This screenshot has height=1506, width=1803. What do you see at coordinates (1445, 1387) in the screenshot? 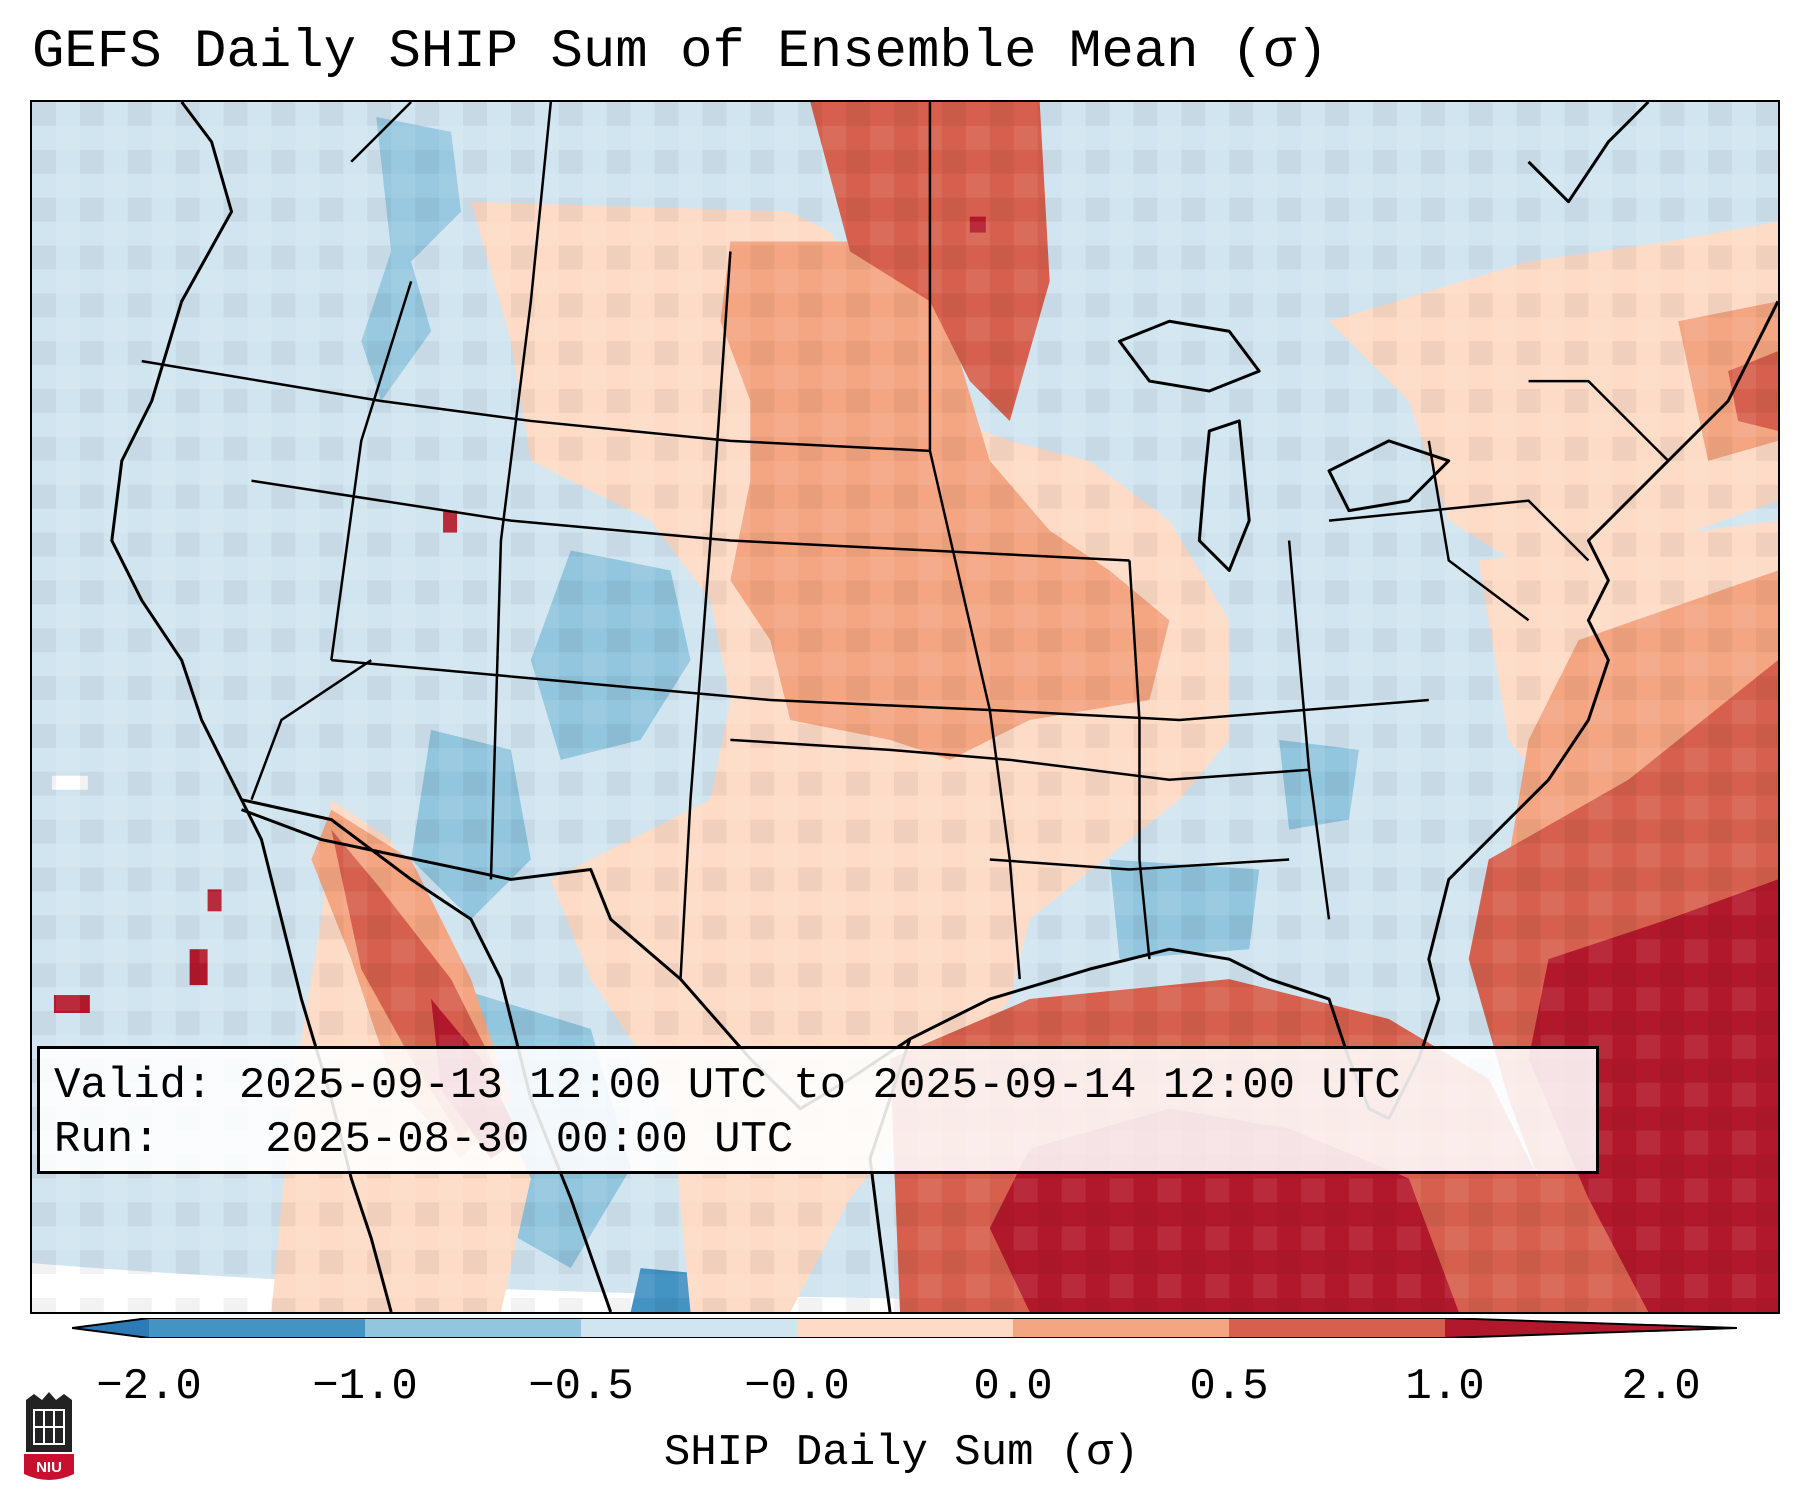
I see `colorbar-tick-7: 1.0` at bounding box center [1445, 1387].